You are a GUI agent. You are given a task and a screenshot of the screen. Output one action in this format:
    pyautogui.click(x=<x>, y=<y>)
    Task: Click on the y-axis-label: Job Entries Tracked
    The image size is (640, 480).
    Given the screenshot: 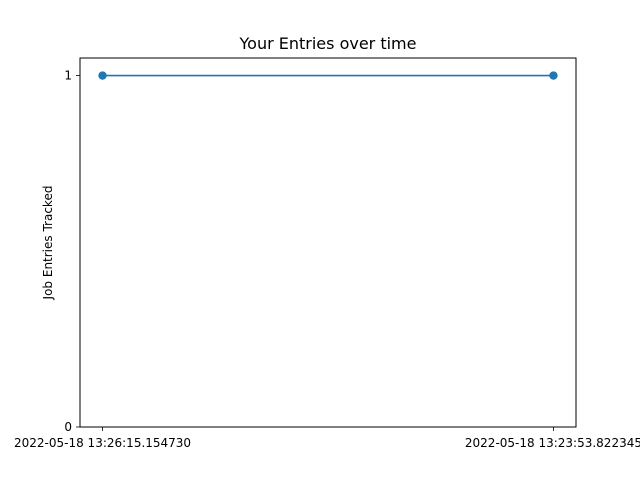 What is the action you would take?
    pyautogui.click(x=48, y=243)
    